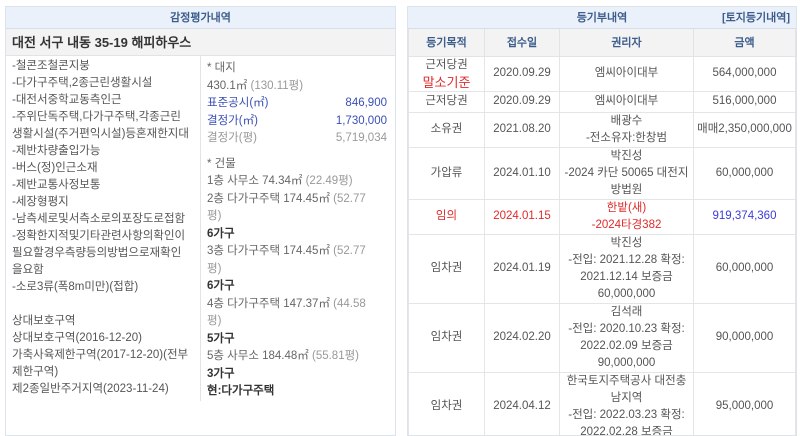  I want to click on feature-line: -철콘조철콘지붕, so click(106, 66).